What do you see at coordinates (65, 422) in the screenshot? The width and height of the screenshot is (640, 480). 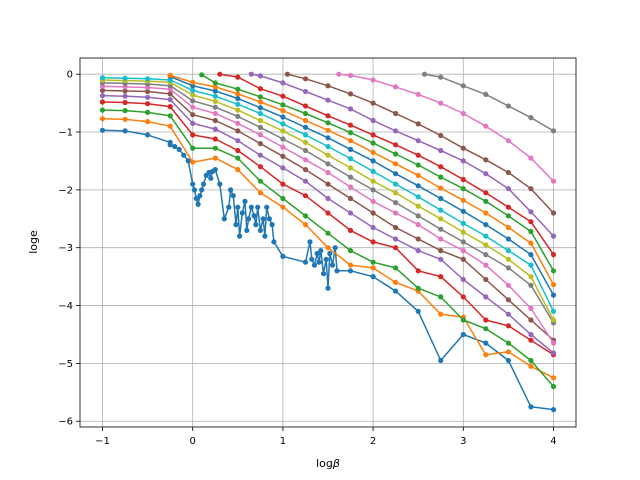 I see `y-tick-label: −6` at bounding box center [65, 422].